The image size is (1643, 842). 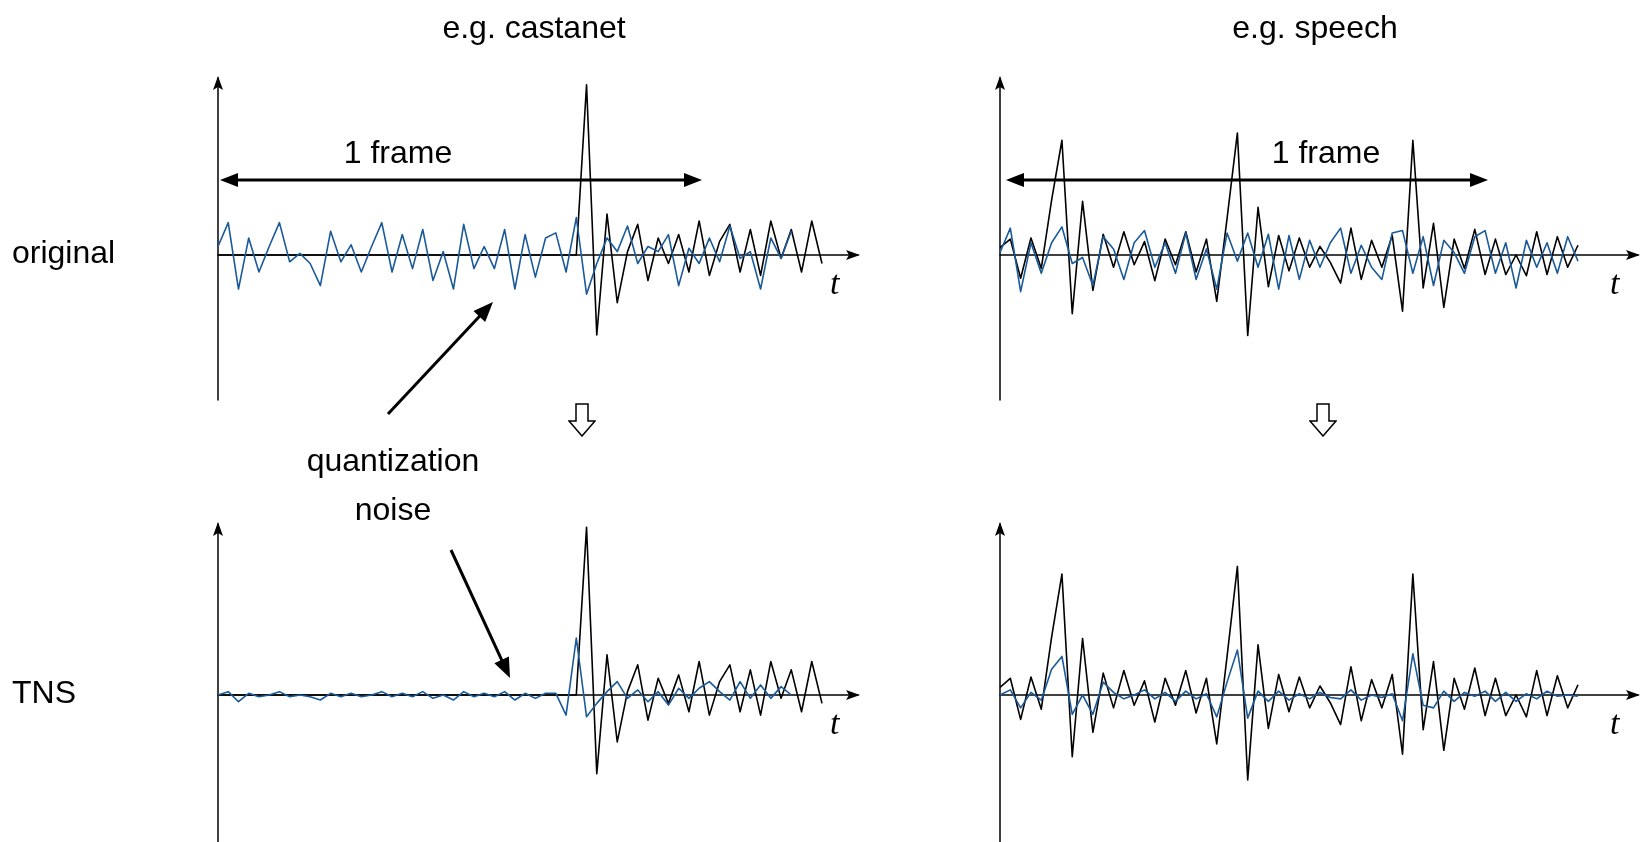 I want to click on y-axis-title: TNS, so click(x=44, y=692).